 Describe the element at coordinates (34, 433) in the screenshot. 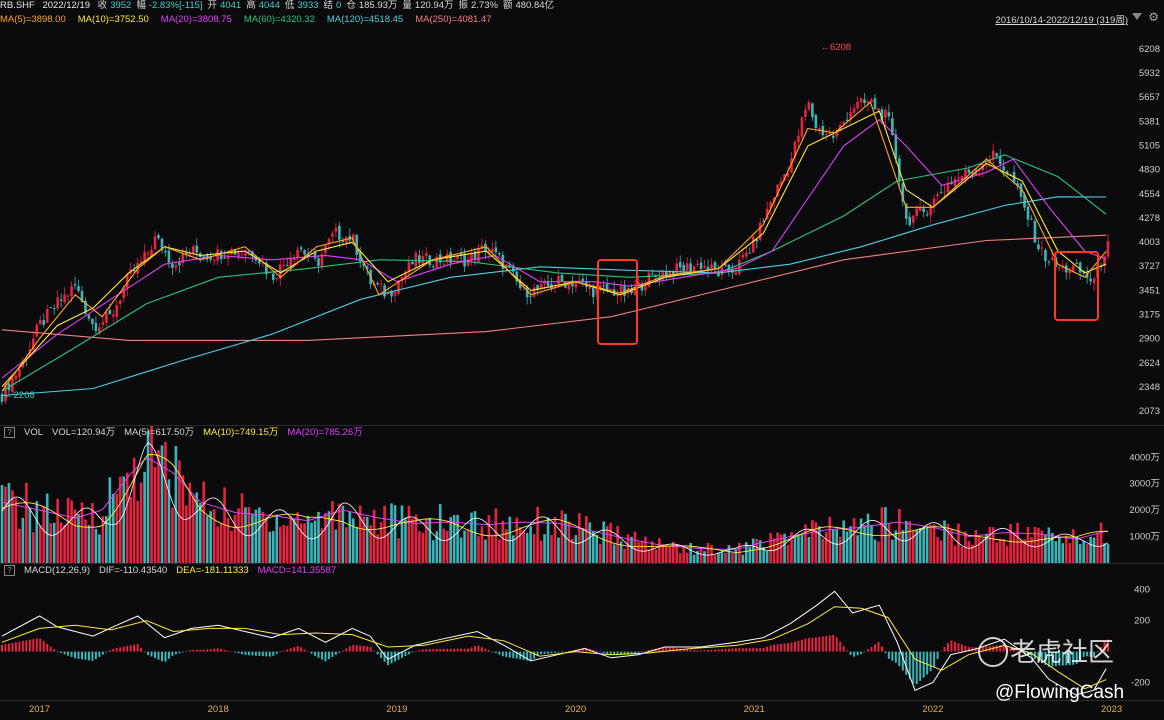

I see `legend-item: VOL` at that location.